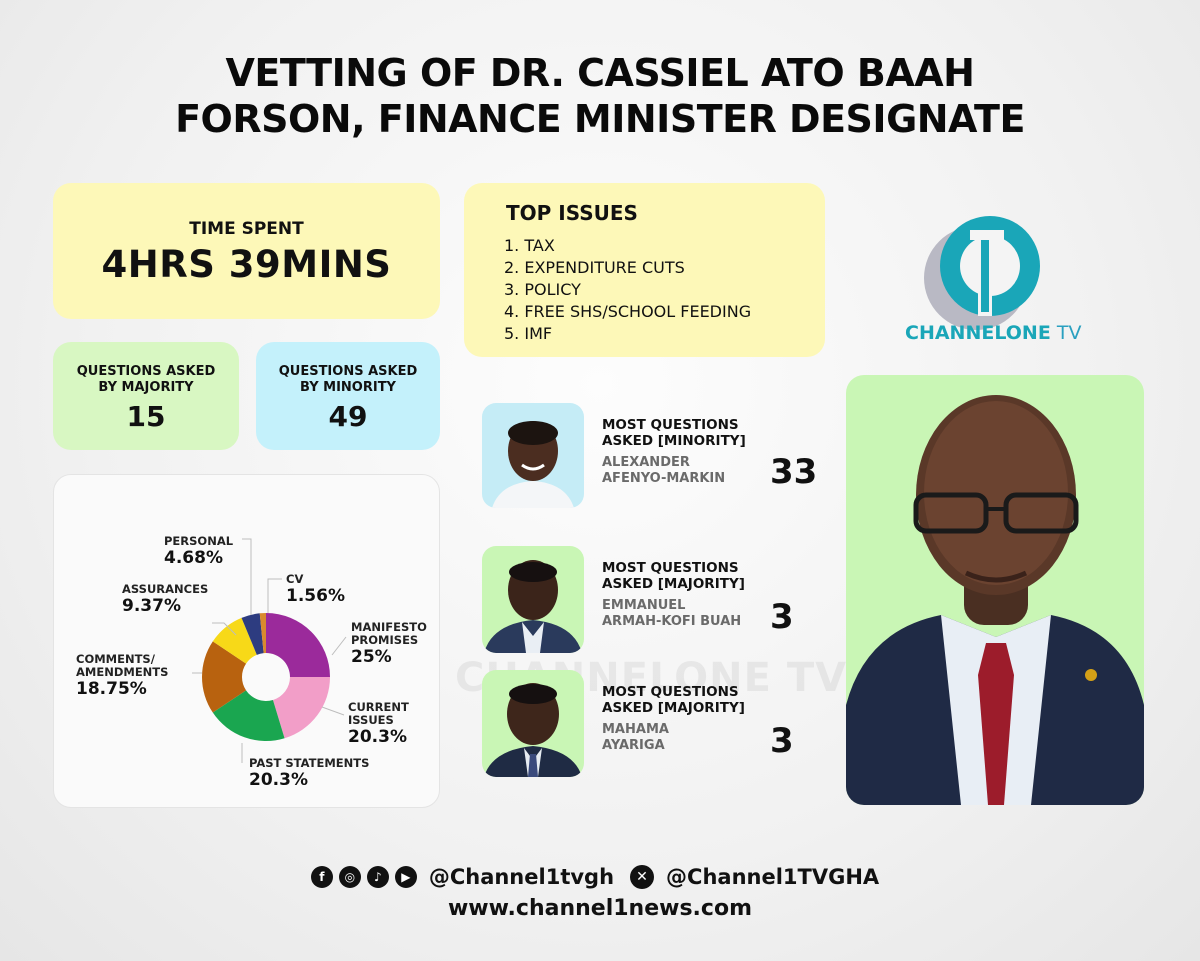  Describe the element at coordinates (982, 273) in the screenshot. I see `channel-one-logo-icon` at that location.